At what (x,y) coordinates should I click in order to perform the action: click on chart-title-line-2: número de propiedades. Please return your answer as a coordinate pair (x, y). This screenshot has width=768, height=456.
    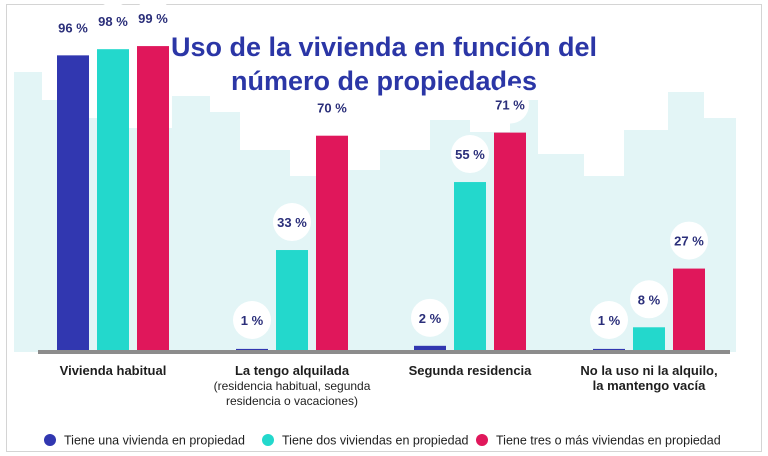
    Looking at the image, I should click on (384, 81).